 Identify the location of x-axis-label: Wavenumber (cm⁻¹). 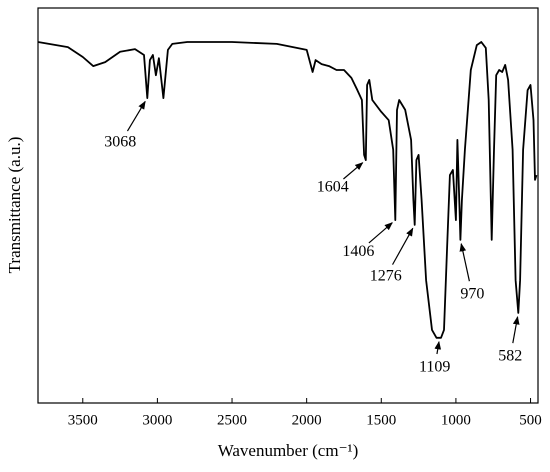
(288, 450).